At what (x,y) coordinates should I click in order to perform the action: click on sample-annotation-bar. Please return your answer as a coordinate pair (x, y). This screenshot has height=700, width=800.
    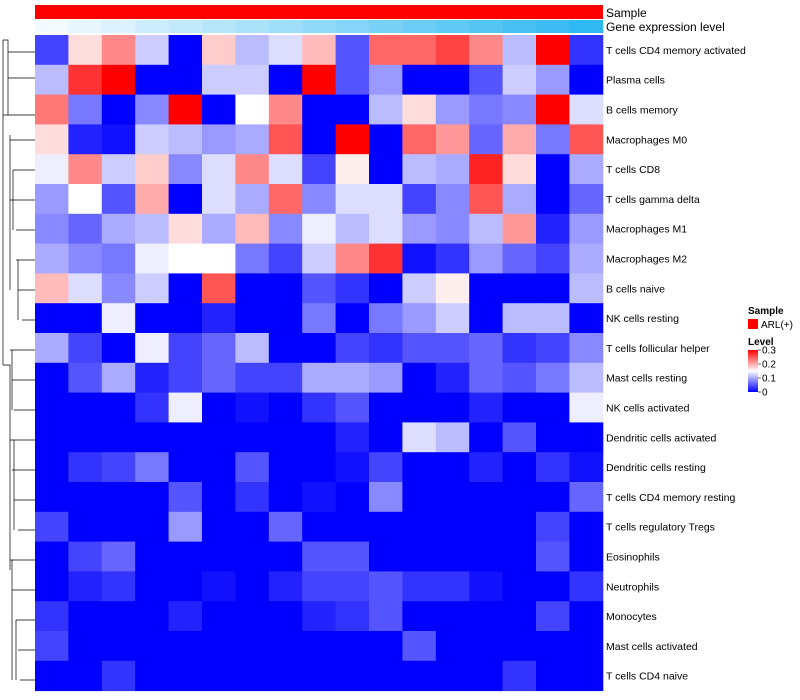
    Looking at the image, I should click on (319, 12).